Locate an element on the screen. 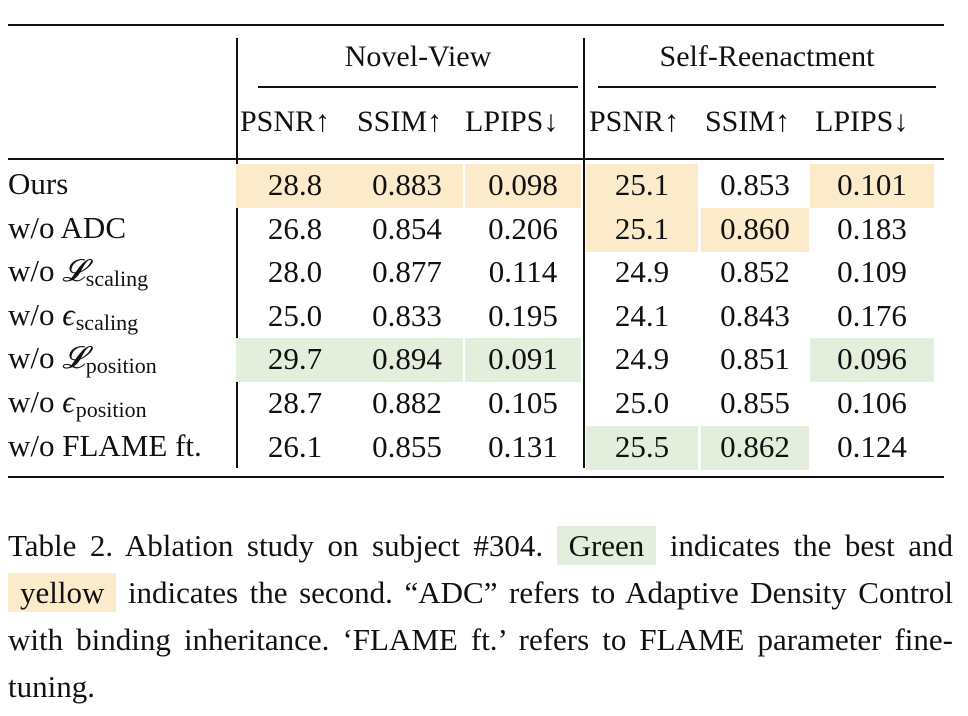  table-cell-sr-lpips: 0.096 is located at coordinates (872, 358).